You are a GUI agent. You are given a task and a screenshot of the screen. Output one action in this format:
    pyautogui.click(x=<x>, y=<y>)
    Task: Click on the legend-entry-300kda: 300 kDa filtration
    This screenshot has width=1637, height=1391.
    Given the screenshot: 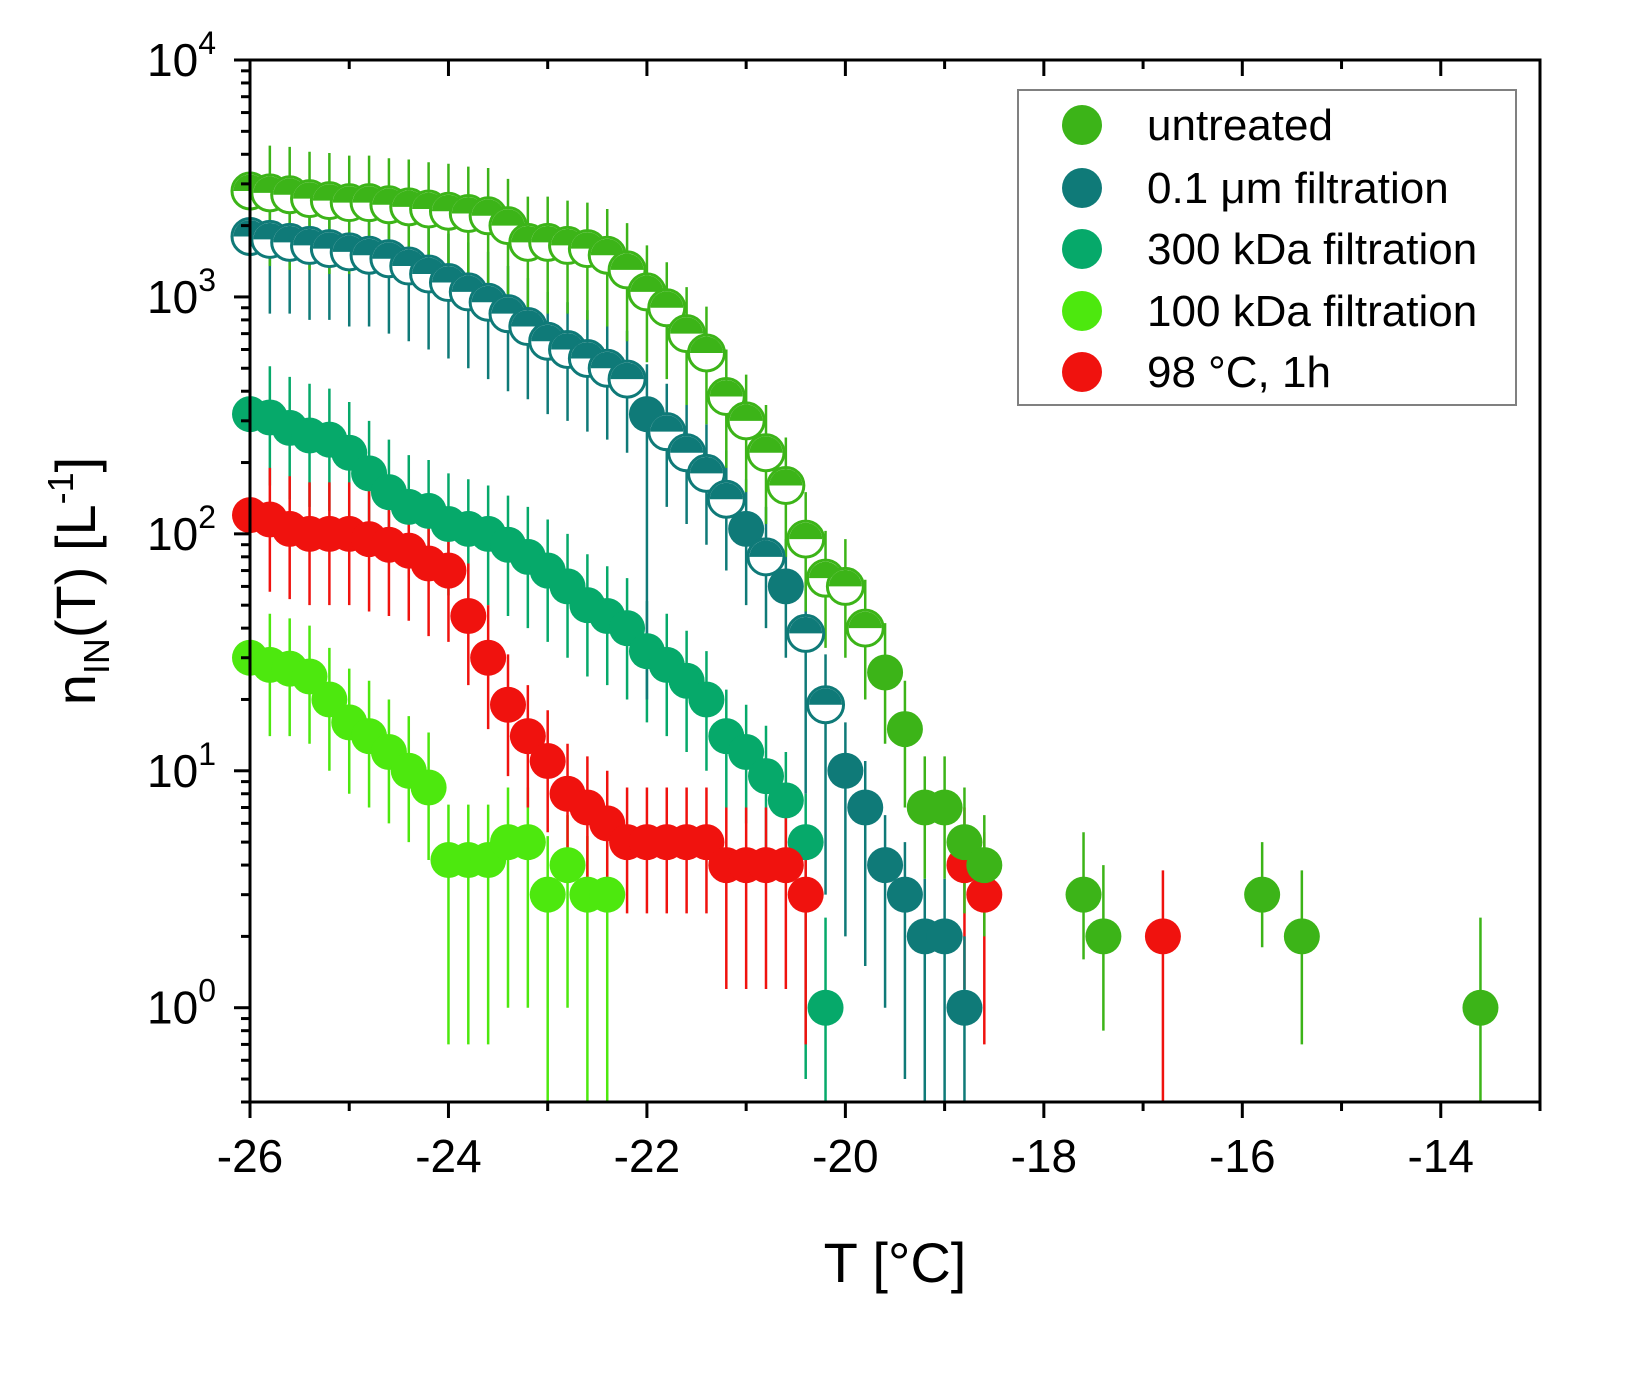 What is the action you would take?
    pyautogui.click(x=1269, y=249)
    